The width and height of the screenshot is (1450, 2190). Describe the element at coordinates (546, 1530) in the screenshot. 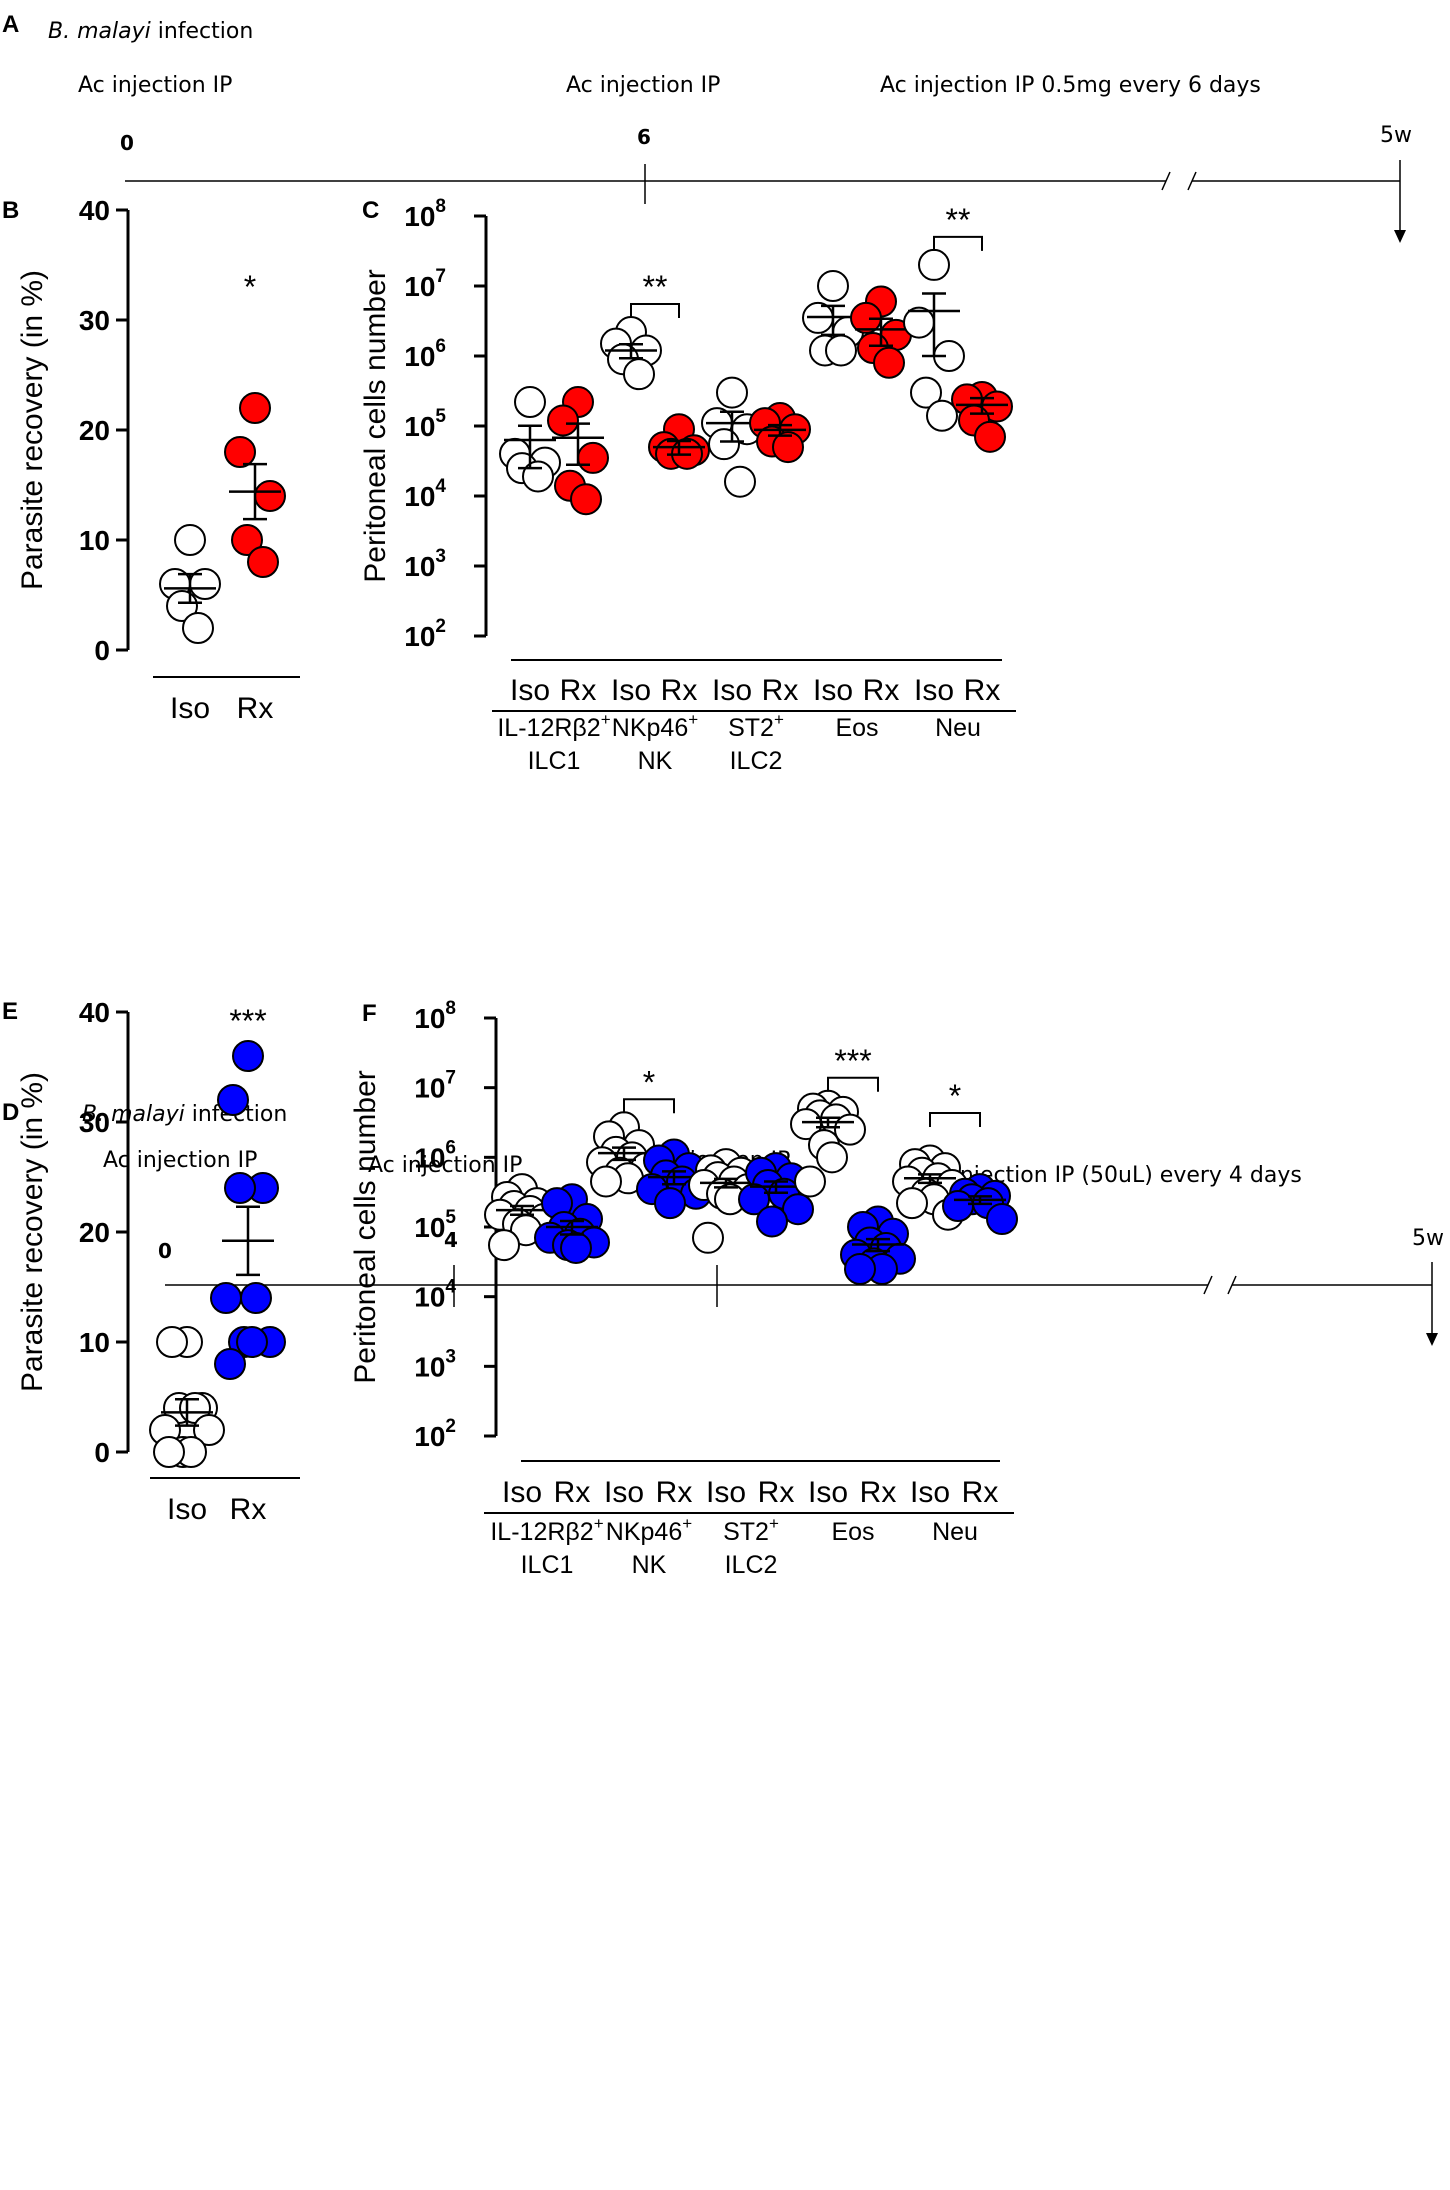

I see `group-name: IL-12Rβ2+` at that location.